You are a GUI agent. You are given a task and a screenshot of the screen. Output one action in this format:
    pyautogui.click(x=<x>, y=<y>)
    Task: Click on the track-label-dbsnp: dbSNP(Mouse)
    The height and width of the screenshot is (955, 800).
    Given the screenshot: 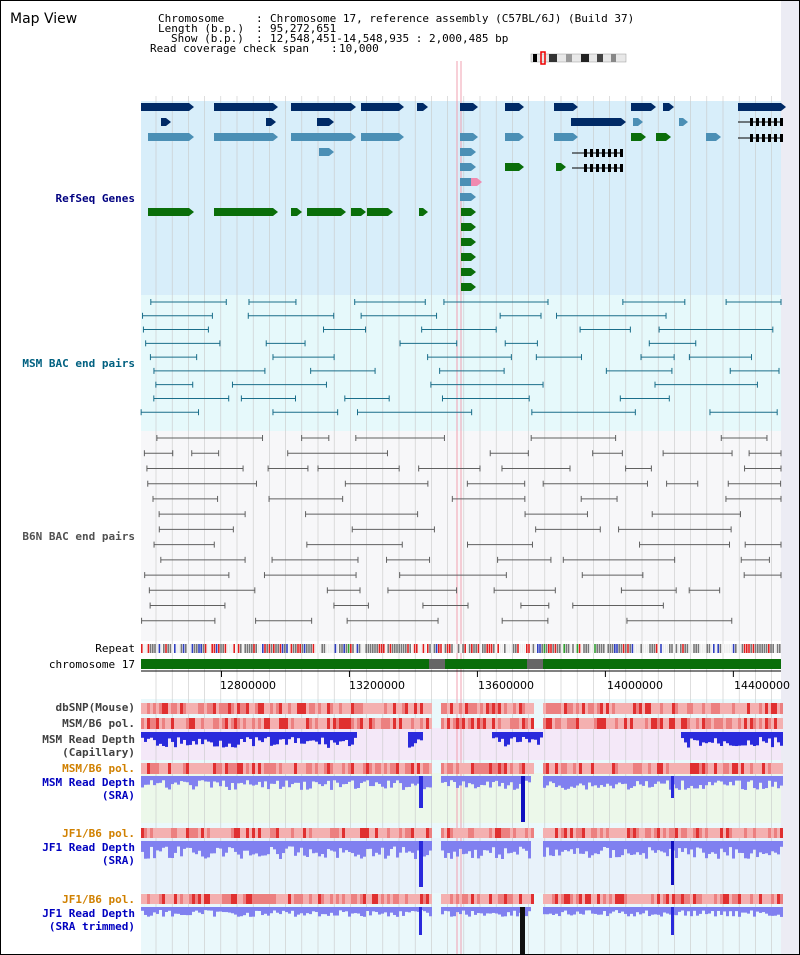 What is the action you would take?
    pyautogui.click(x=95, y=707)
    